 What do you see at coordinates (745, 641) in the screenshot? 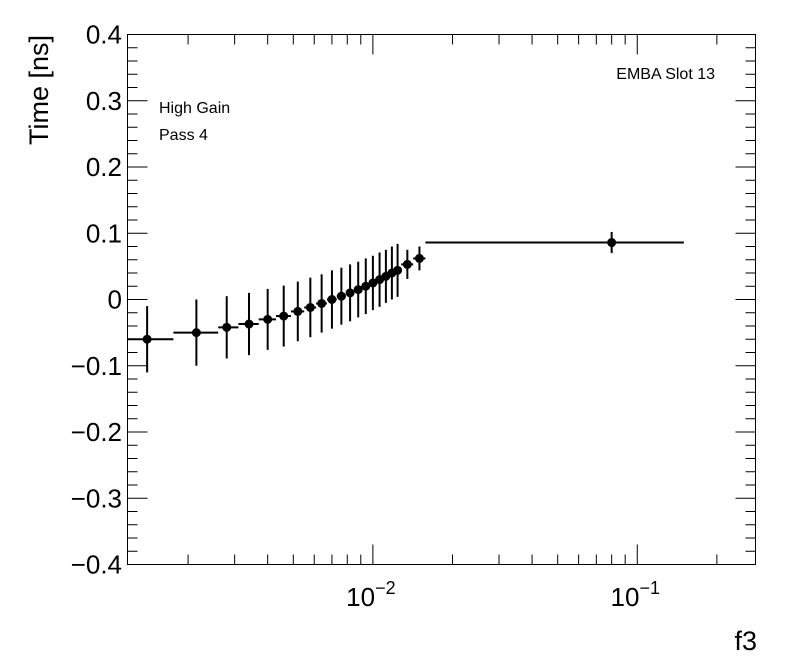
I see `x-axis-title: f3` at bounding box center [745, 641].